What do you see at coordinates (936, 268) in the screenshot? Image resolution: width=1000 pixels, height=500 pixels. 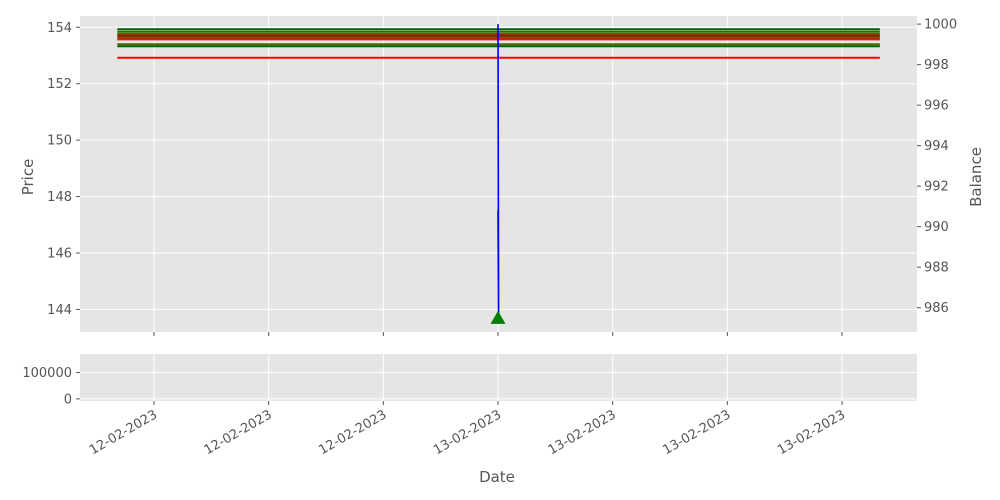 I see `balance-y-tick-label: 988` at bounding box center [936, 268].